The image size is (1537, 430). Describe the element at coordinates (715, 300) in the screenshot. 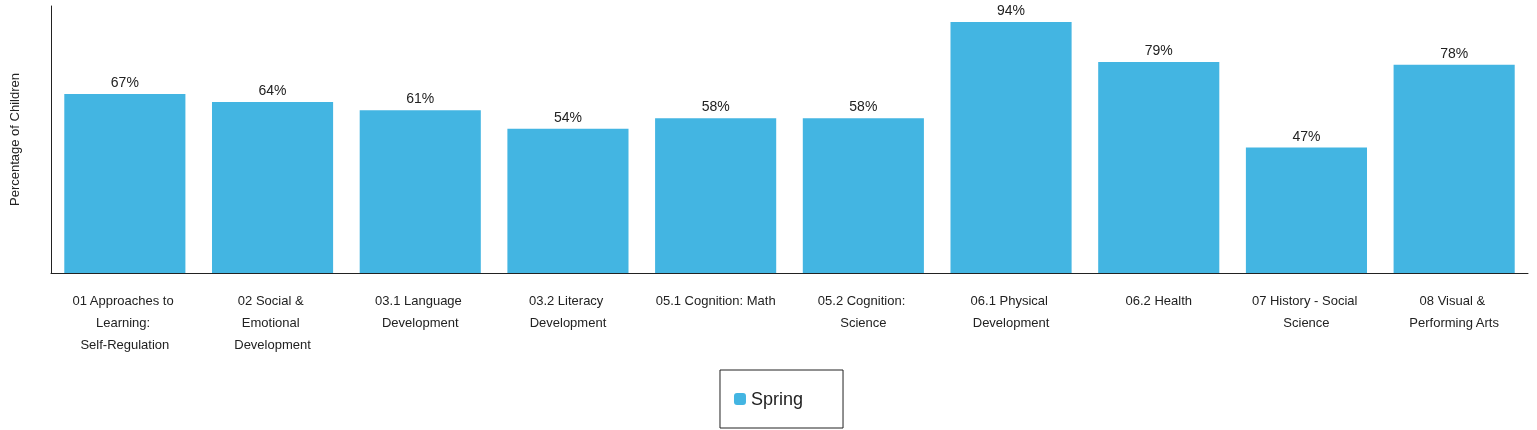

I see `x-tick-label: 05.1 Cognition: Math` at that location.